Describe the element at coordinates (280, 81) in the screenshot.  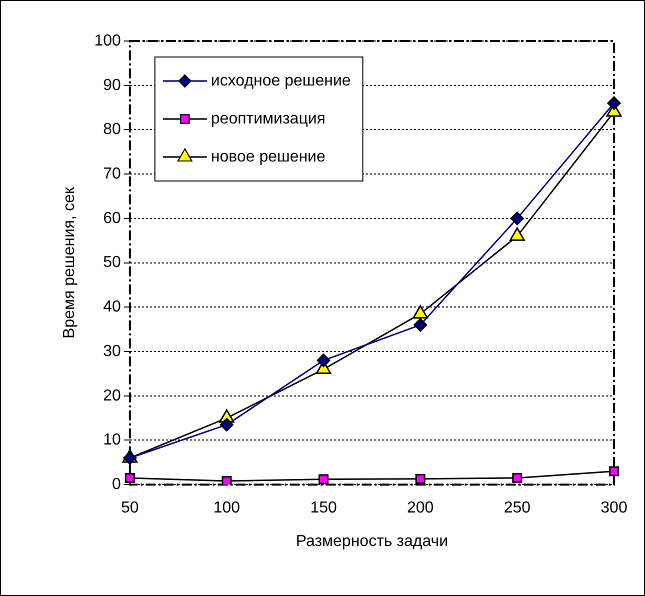
I see `legend-label: исходное решение` at that location.